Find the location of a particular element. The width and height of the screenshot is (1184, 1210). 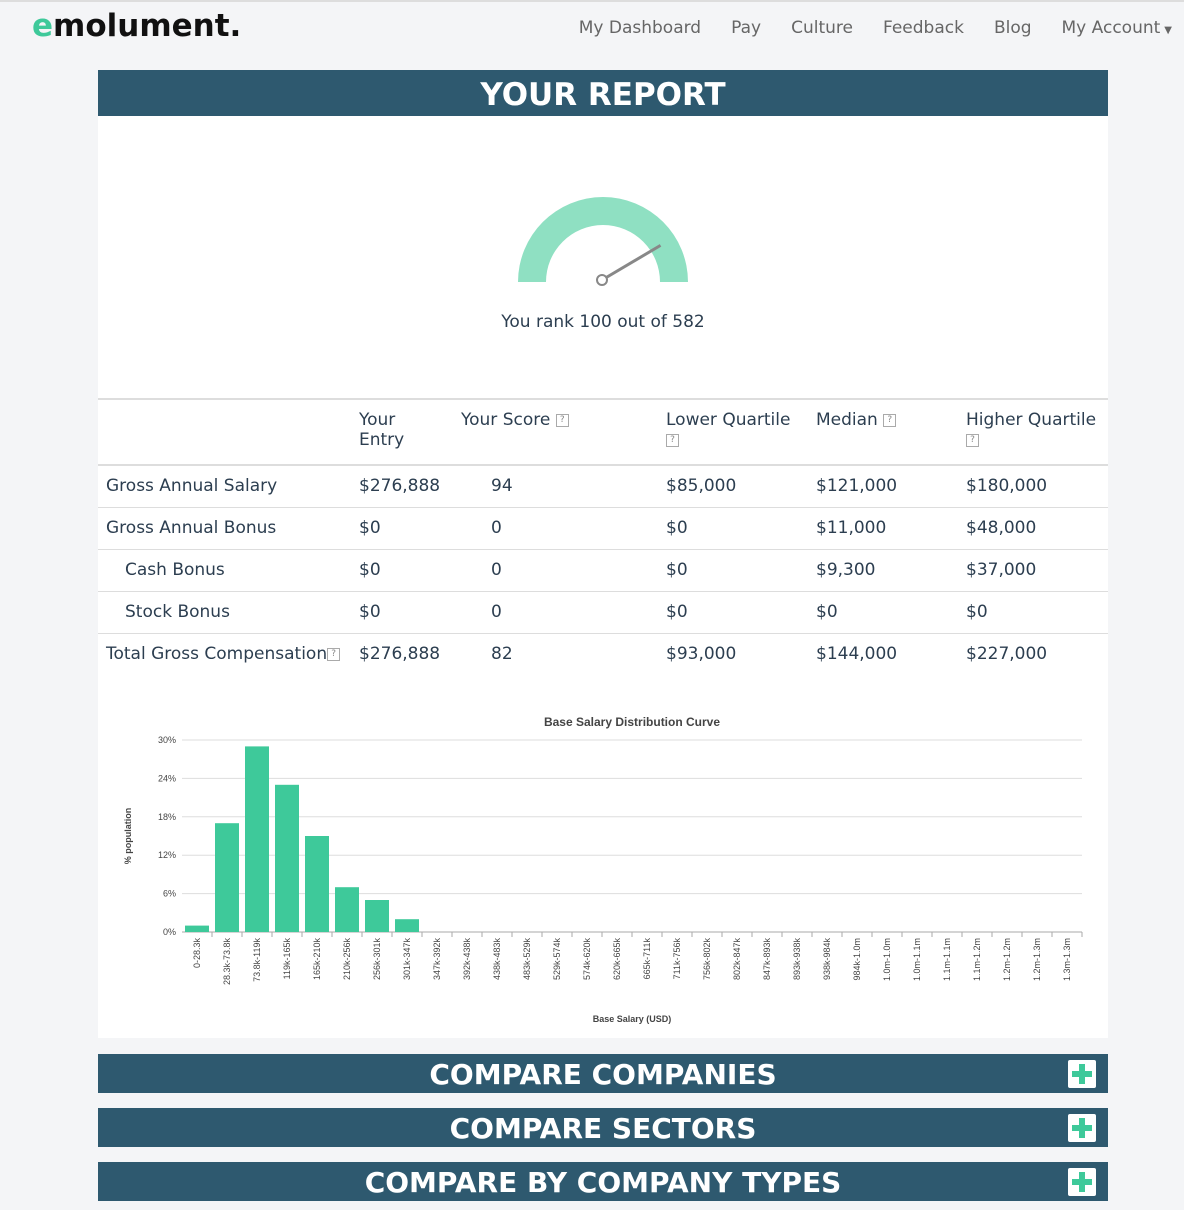

nav-blog: Blog is located at coordinates (1012, 28).